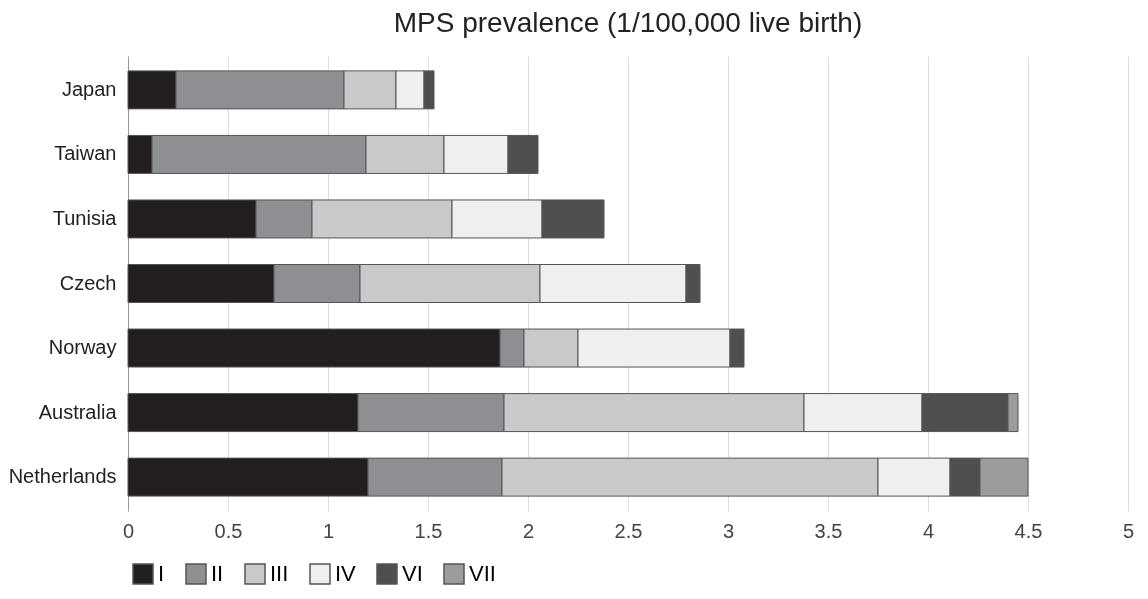 This screenshot has width=1148, height=599. Describe the element at coordinates (88, 282) in the screenshot. I see `y-tick-label: Czech` at that location.